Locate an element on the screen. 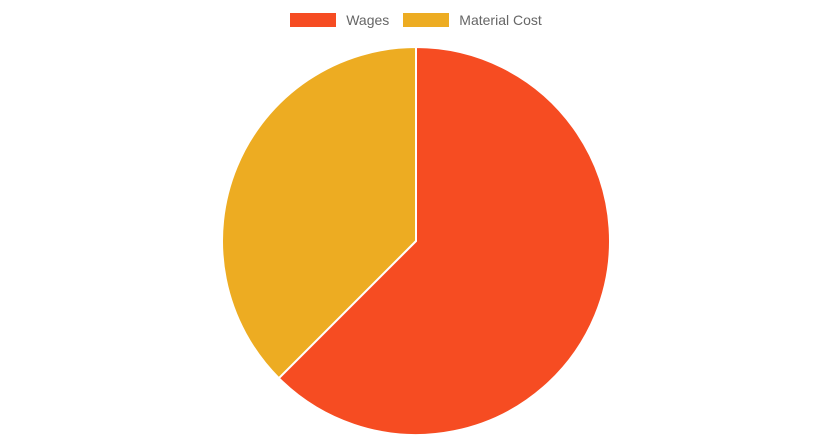  legend-label-wages: Wages is located at coordinates (368, 20).